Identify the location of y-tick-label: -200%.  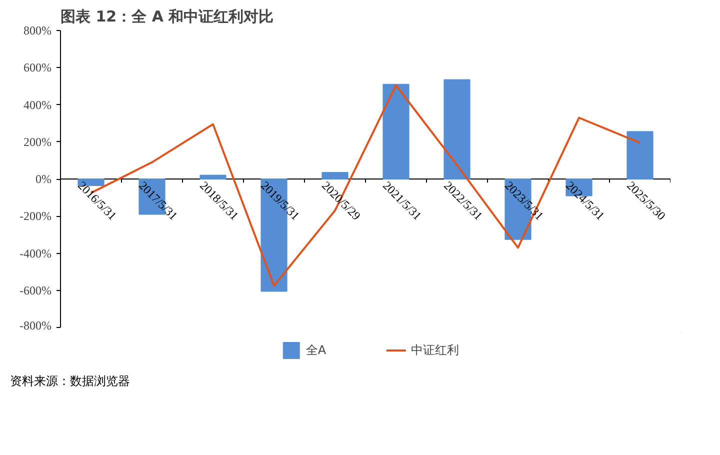
(36, 216).